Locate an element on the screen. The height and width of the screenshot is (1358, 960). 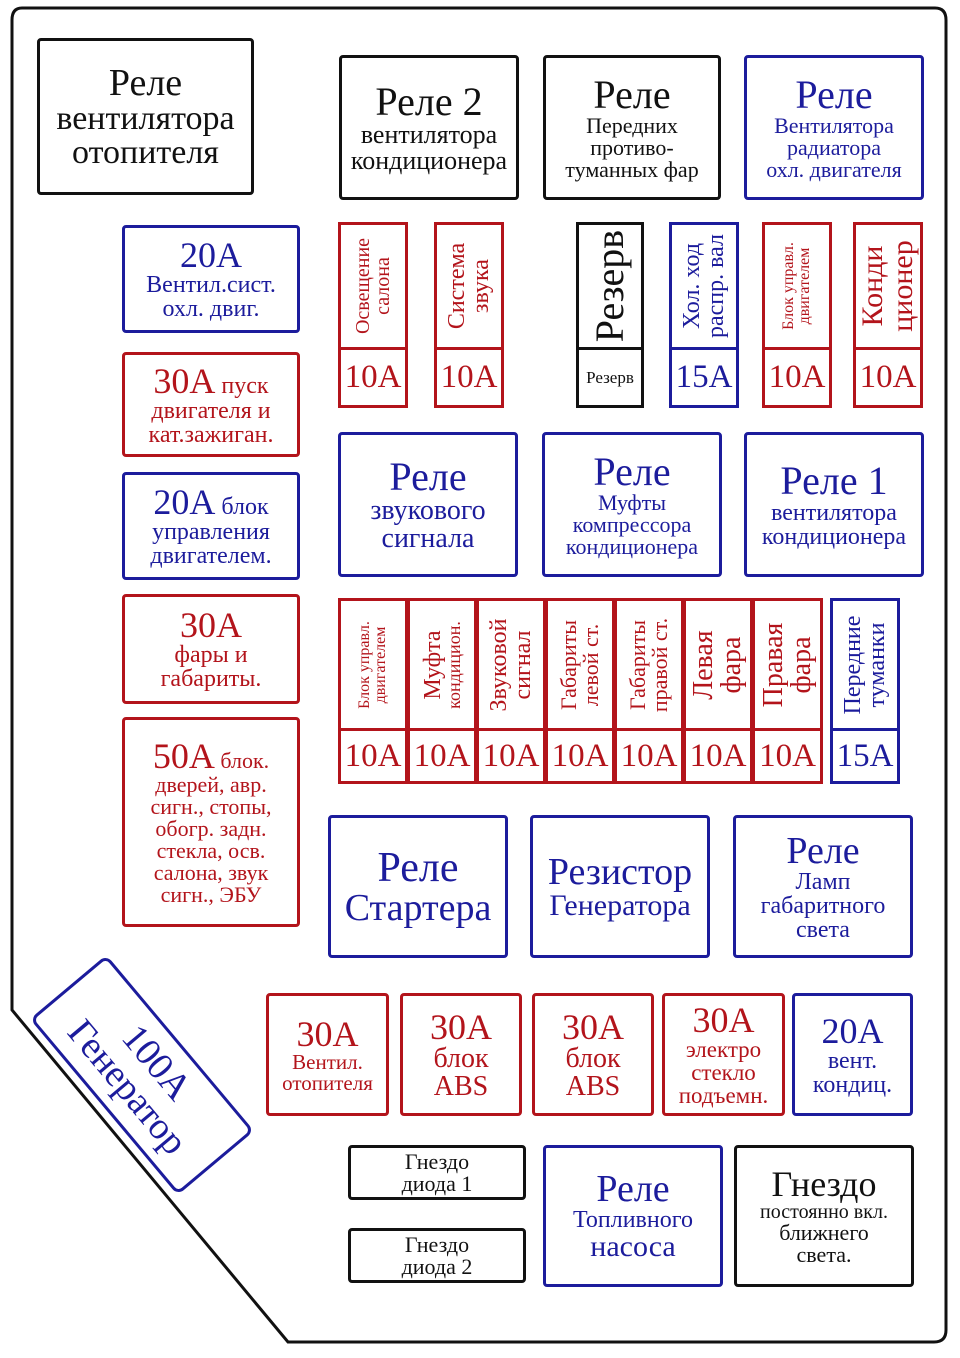
fuse-headlight-right: Правая фара 10A is located at coordinates (787, 691).